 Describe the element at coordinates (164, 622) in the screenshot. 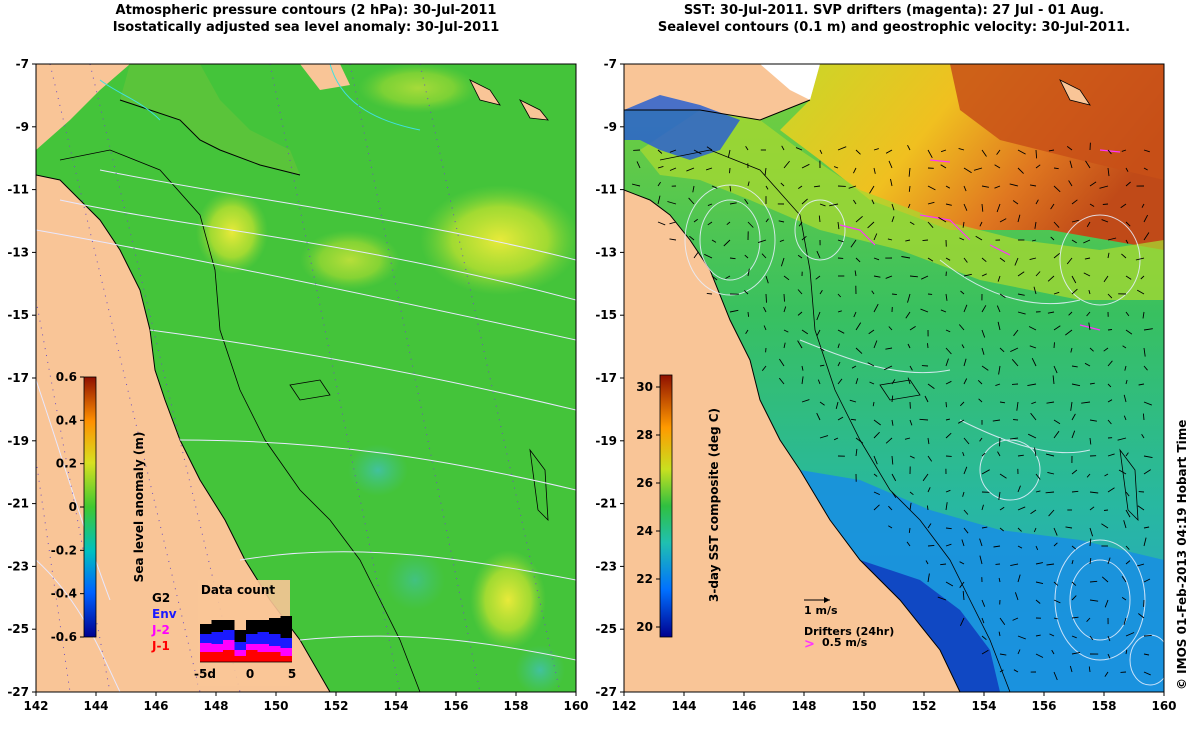

I see `data-count-legend: G2 Env J-2 J-1` at that location.